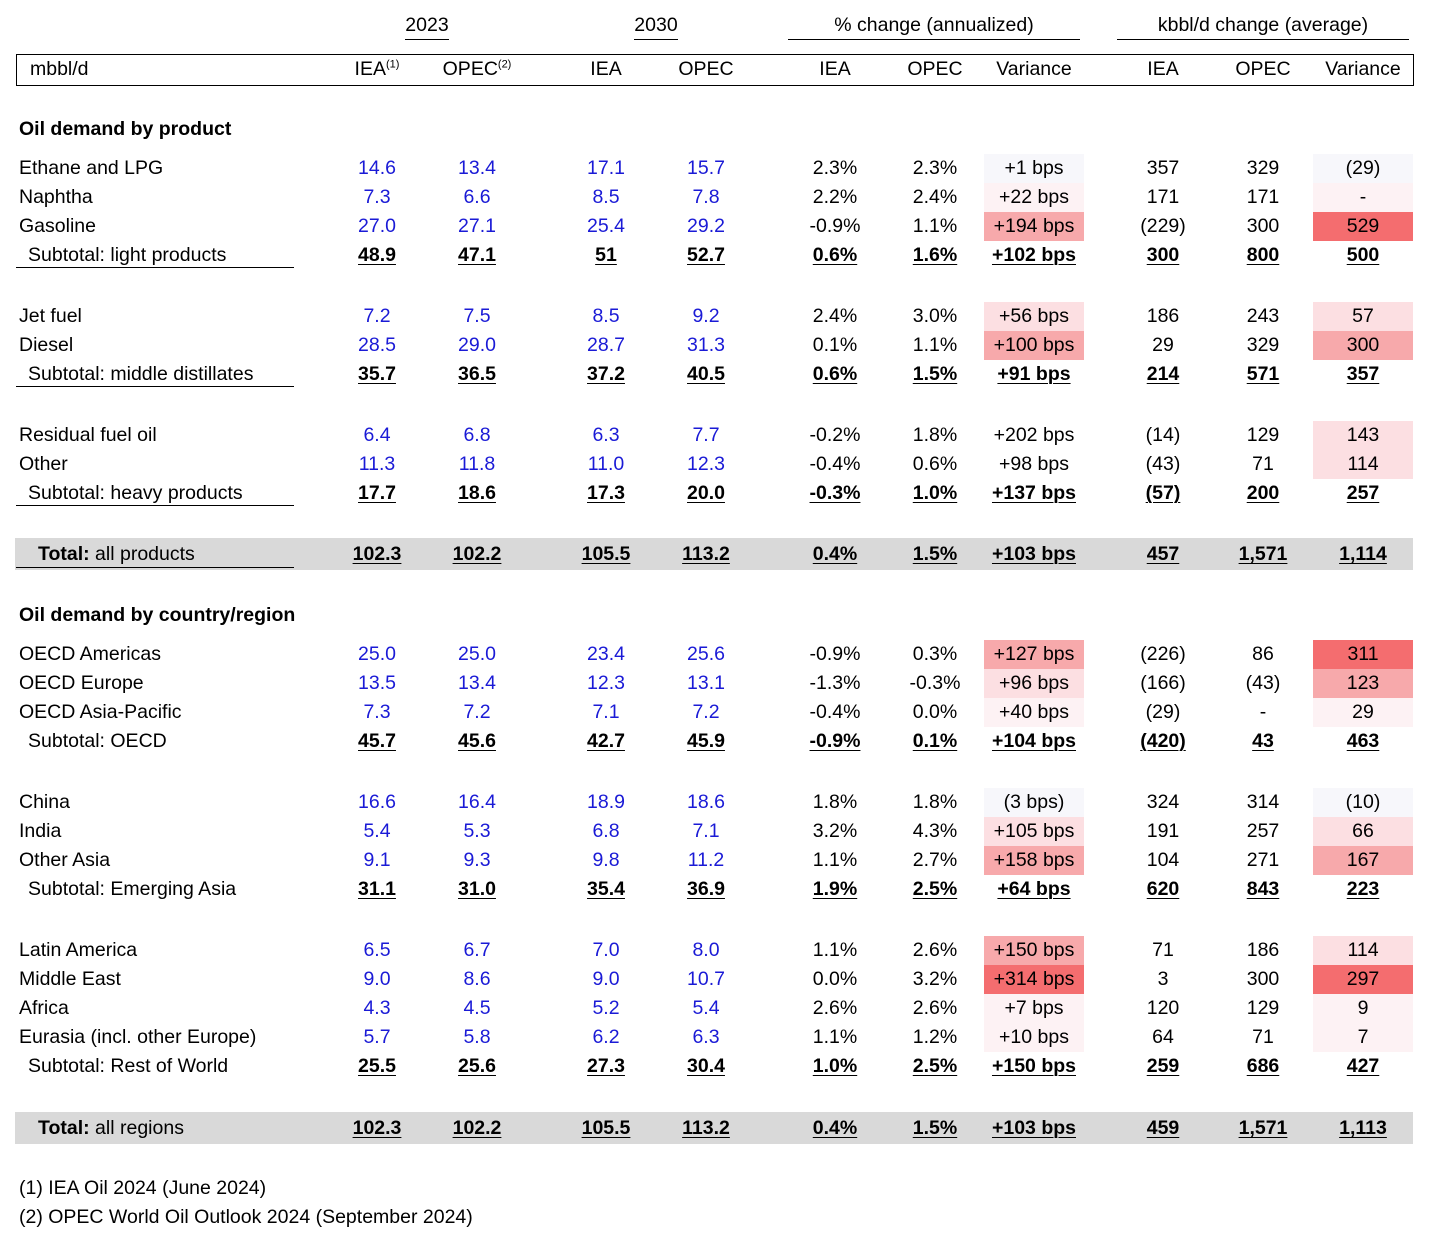 The width and height of the screenshot is (1429, 1241). What do you see at coordinates (1034, 1037) in the screenshot?
I see `cell-variance-pct: +10 bps` at bounding box center [1034, 1037].